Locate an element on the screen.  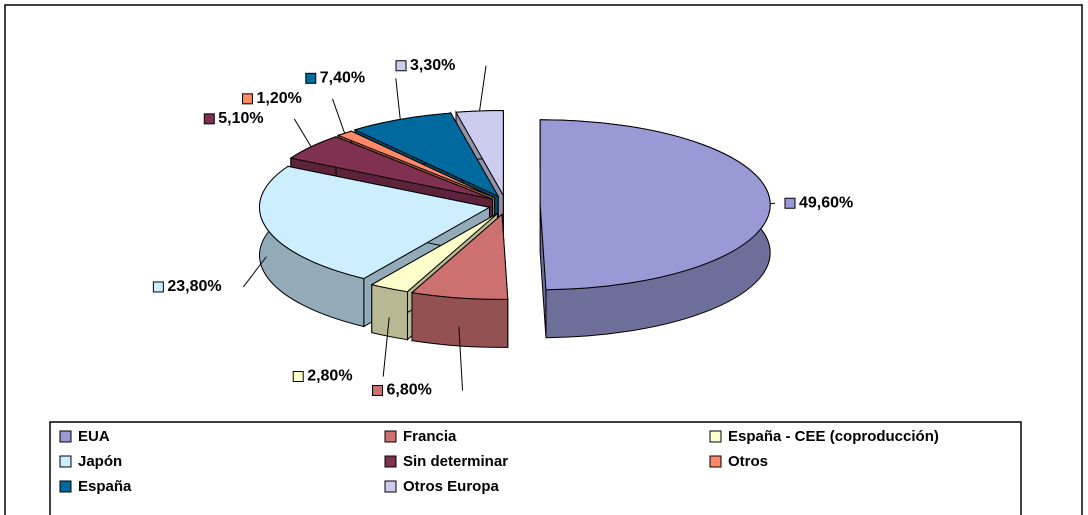
legend-label: España is located at coordinates (105, 486).